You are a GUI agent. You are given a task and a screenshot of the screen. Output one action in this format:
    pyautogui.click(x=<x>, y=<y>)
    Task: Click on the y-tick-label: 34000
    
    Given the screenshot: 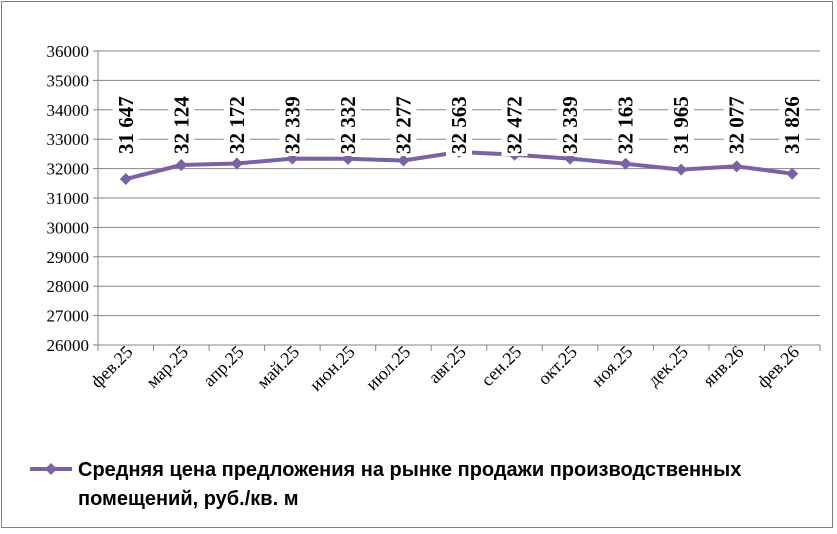 What is the action you would take?
    pyautogui.click(x=68, y=110)
    